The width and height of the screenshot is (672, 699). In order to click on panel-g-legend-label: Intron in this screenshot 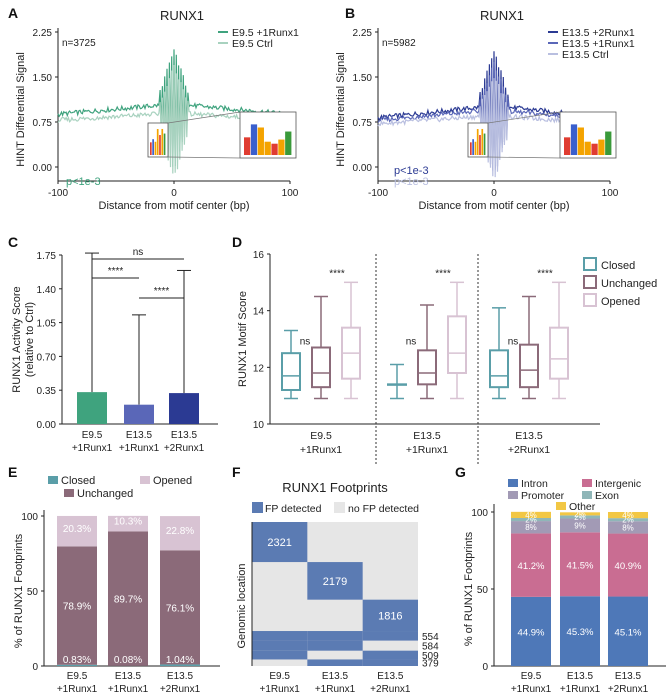, I will do `click(534, 484)`.